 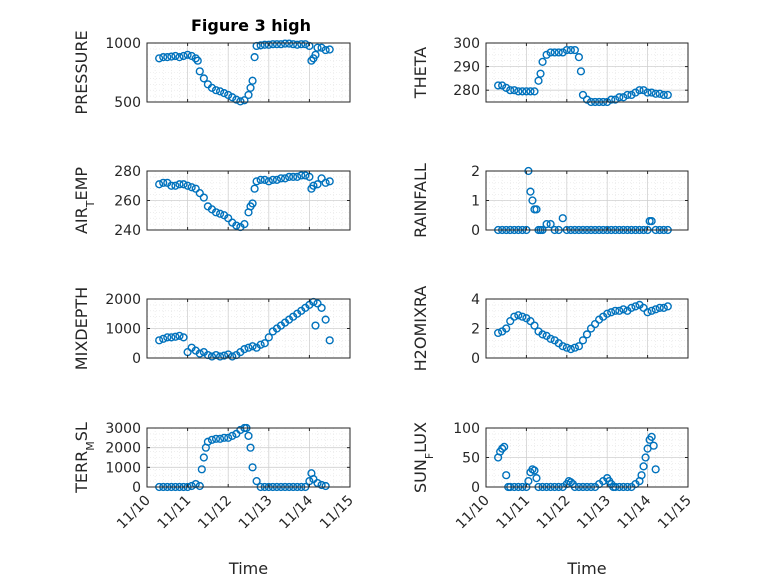 What do you see at coordinates (420, 200) in the screenshot?
I see `y-axis-label: RAINFALL` at bounding box center [420, 200].